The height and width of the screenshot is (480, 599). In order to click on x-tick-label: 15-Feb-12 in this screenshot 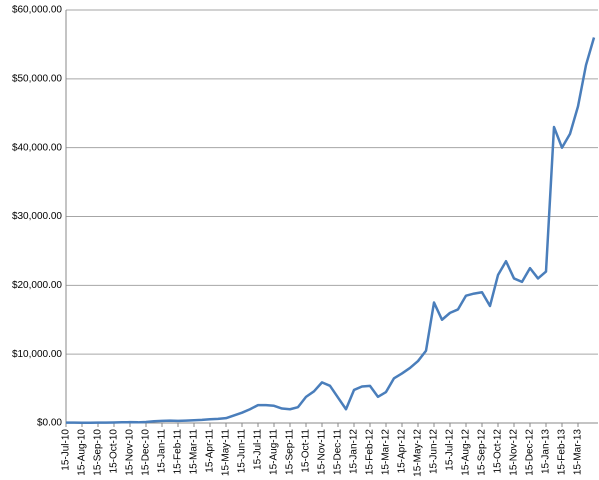, I will do `click(370, 452)`.